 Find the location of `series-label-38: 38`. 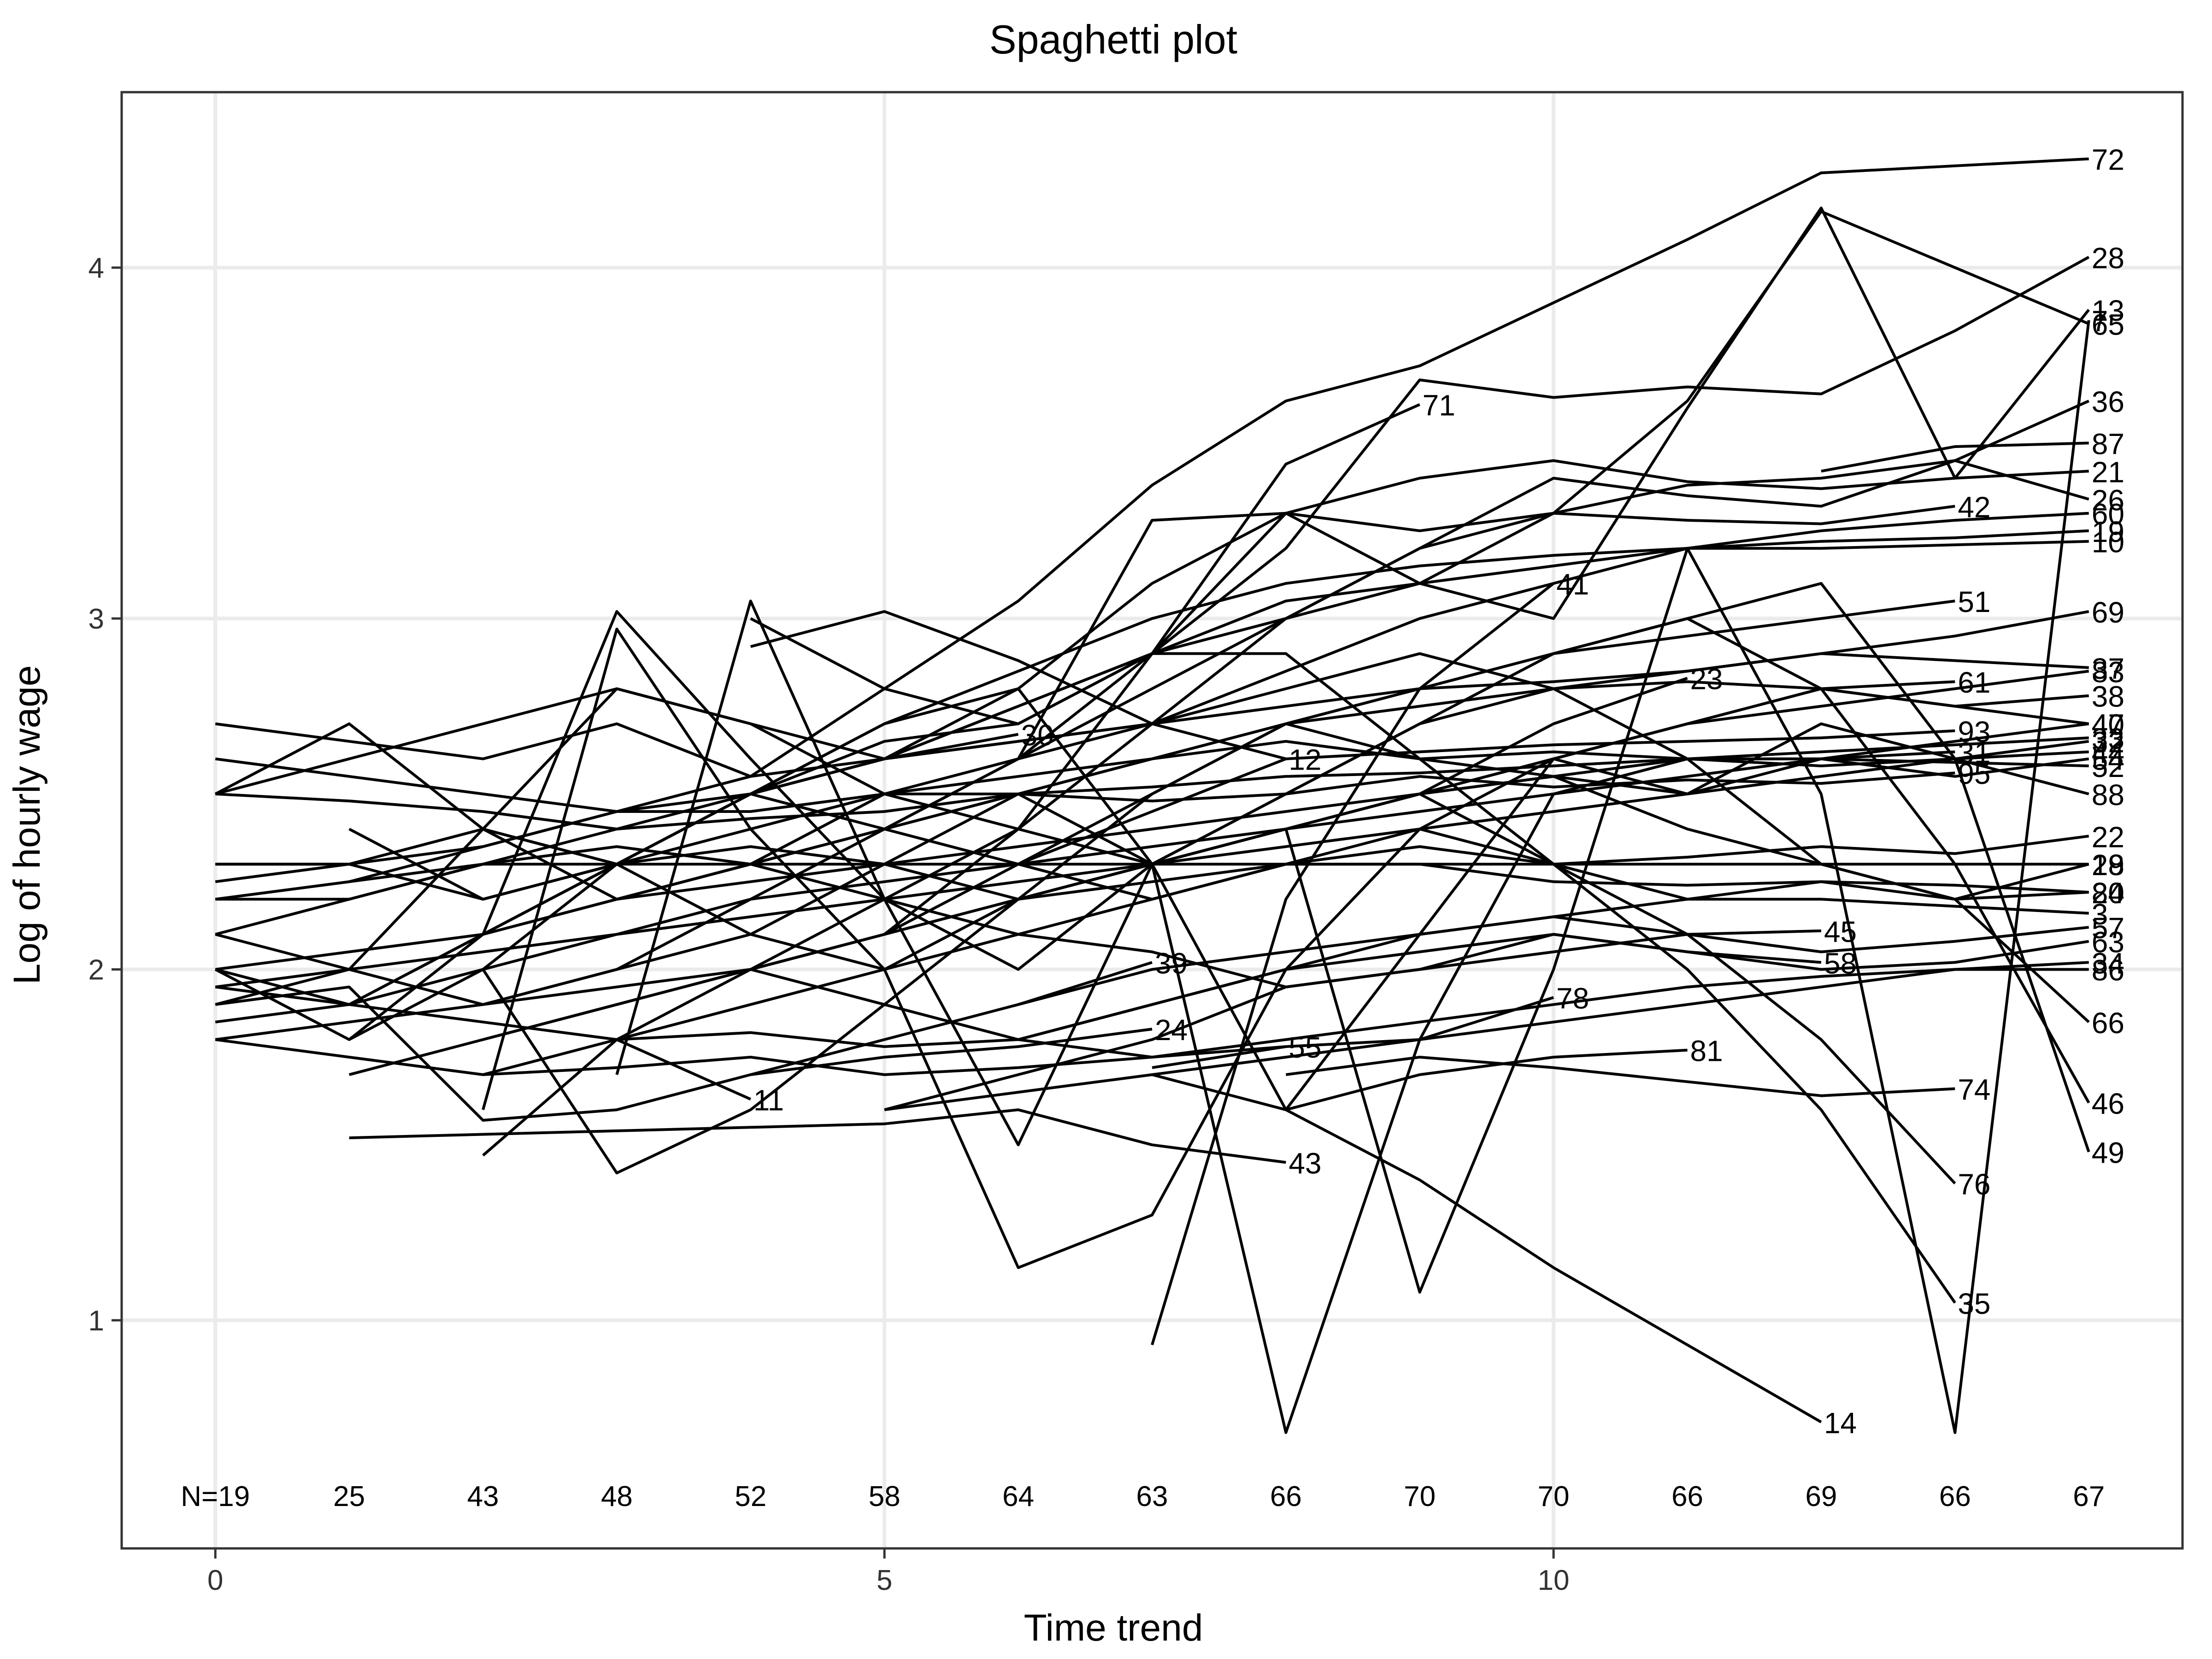

series-label-38: 38 is located at coordinates (2108, 696).